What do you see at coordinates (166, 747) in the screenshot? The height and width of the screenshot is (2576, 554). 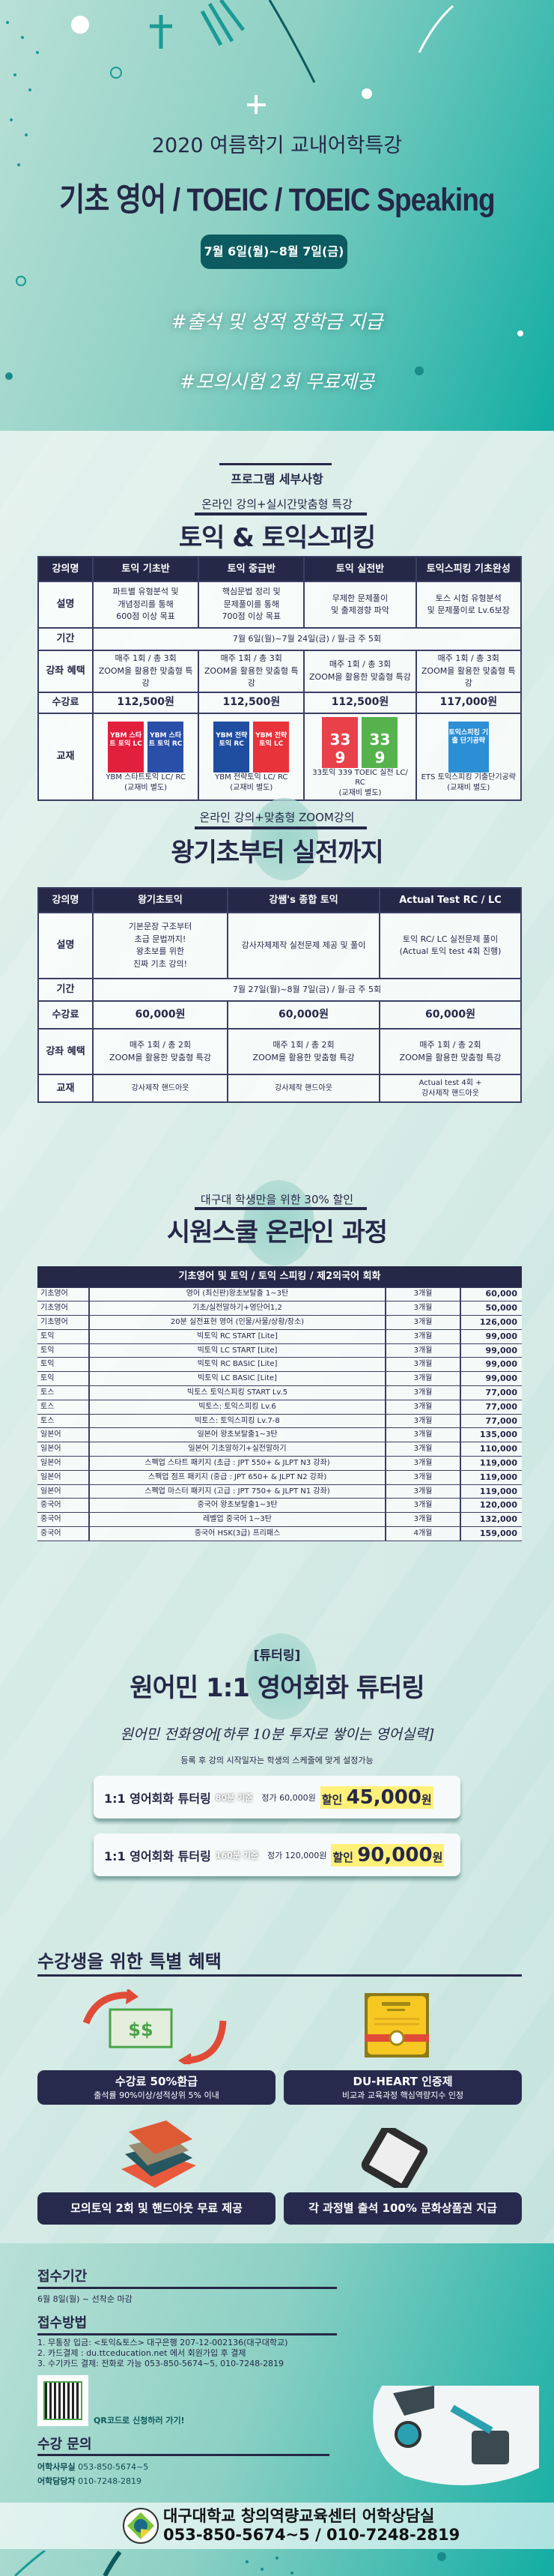 I see `book-cover-image: YBM 스타트 토익 RC` at bounding box center [166, 747].